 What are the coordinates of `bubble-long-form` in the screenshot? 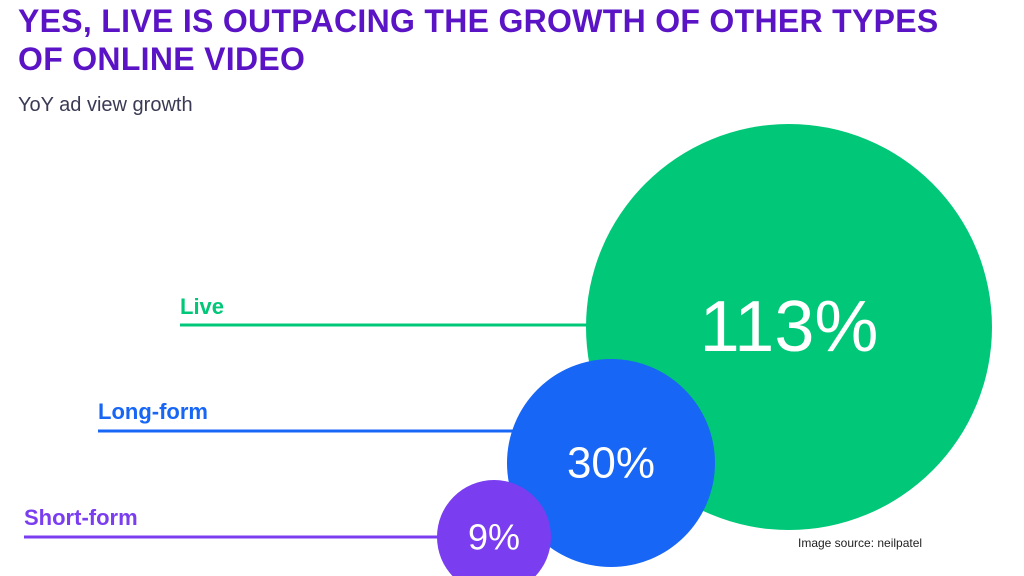 It's located at (611, 463).